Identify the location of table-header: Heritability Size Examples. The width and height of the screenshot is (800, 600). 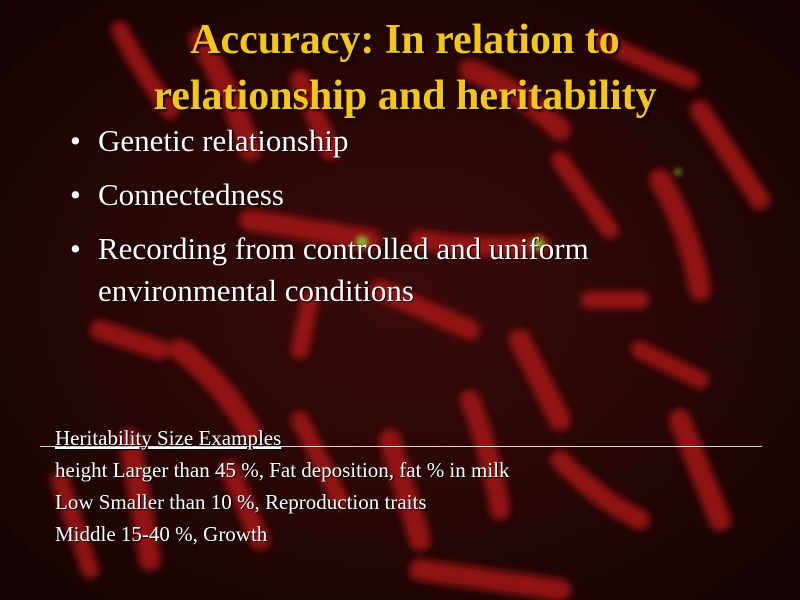
(168, 438).